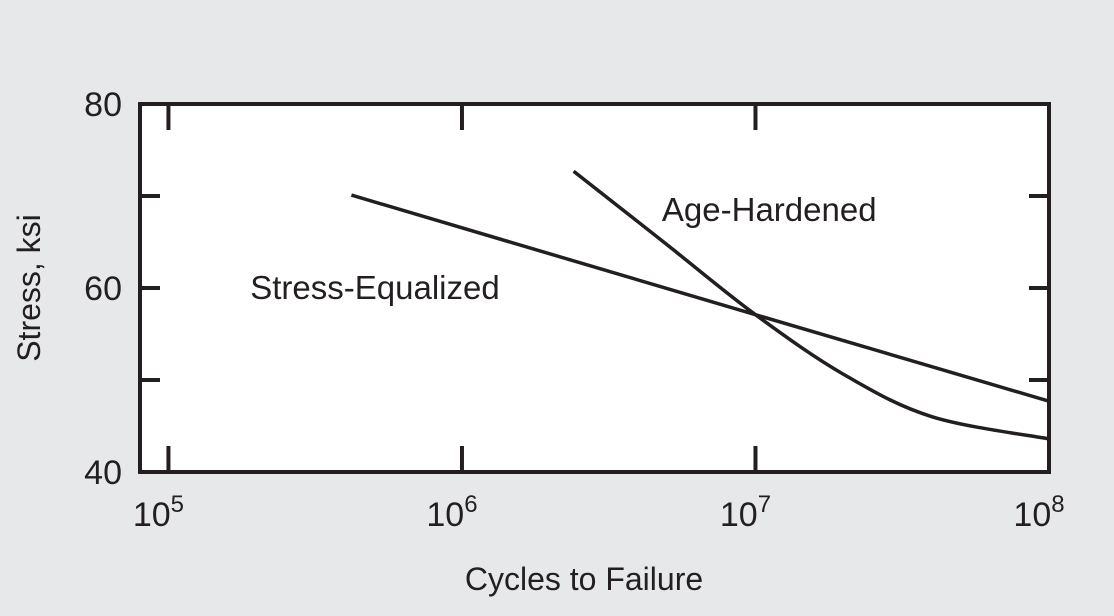  I want to click on y-tick-label: 40, so click(103, 473).